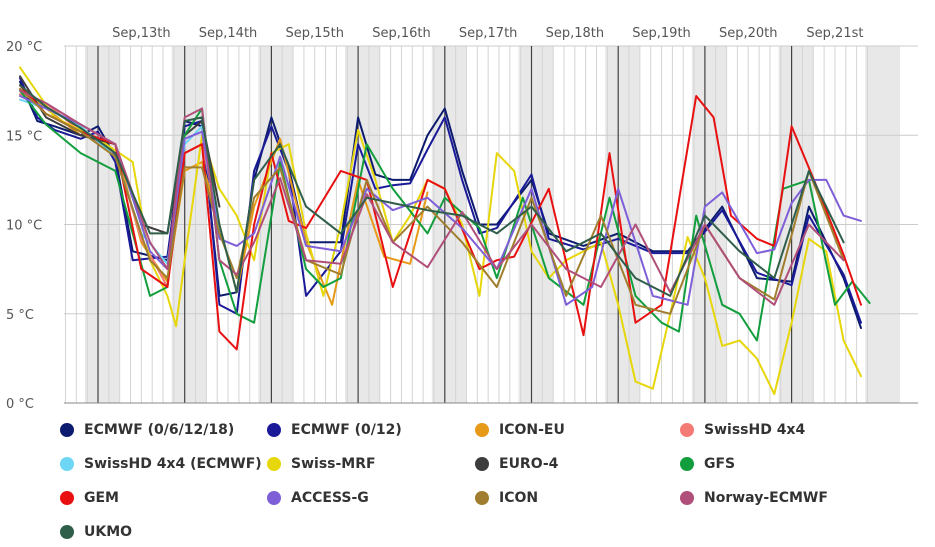 The image size is (935, 547). What do you see at coordinates (108, 532) in the screenshot?
I see `legend-label: UKMO` at bounding box center [108, 532].